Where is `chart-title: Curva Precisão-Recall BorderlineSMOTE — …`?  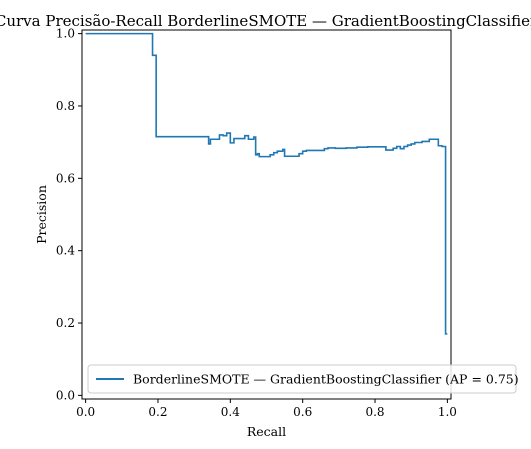
chart-title: Curva Precisão-Recall BorderlineSMOTE — … is located at coordinates (265, 21).